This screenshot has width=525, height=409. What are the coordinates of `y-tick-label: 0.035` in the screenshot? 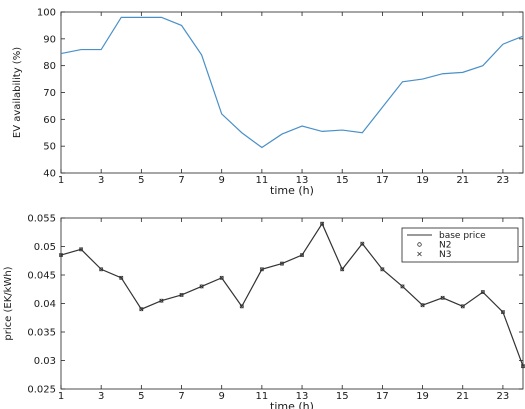 It's located at (41, 333).